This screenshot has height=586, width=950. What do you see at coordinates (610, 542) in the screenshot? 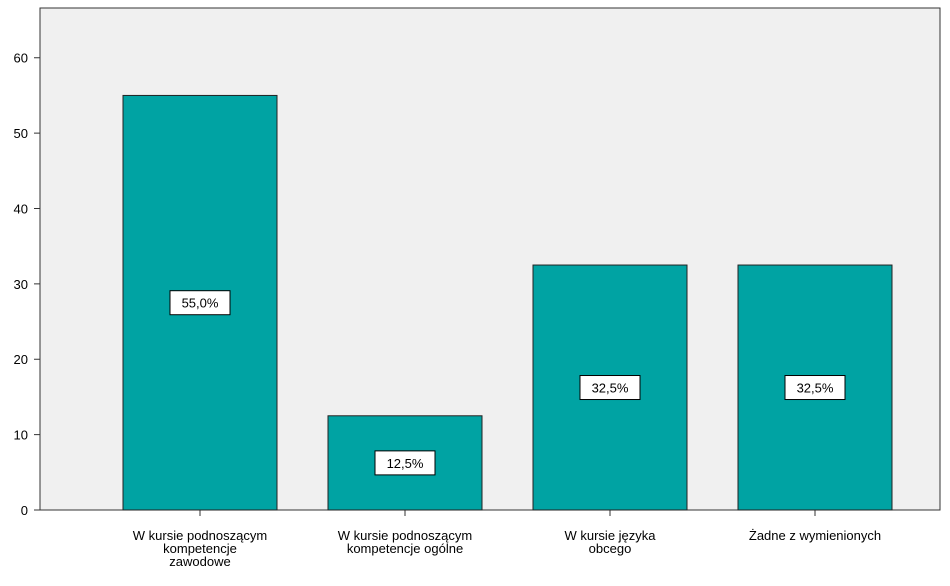
I see `x-tick-label: W kursie języka obcego` at bounding box center [610, 542].